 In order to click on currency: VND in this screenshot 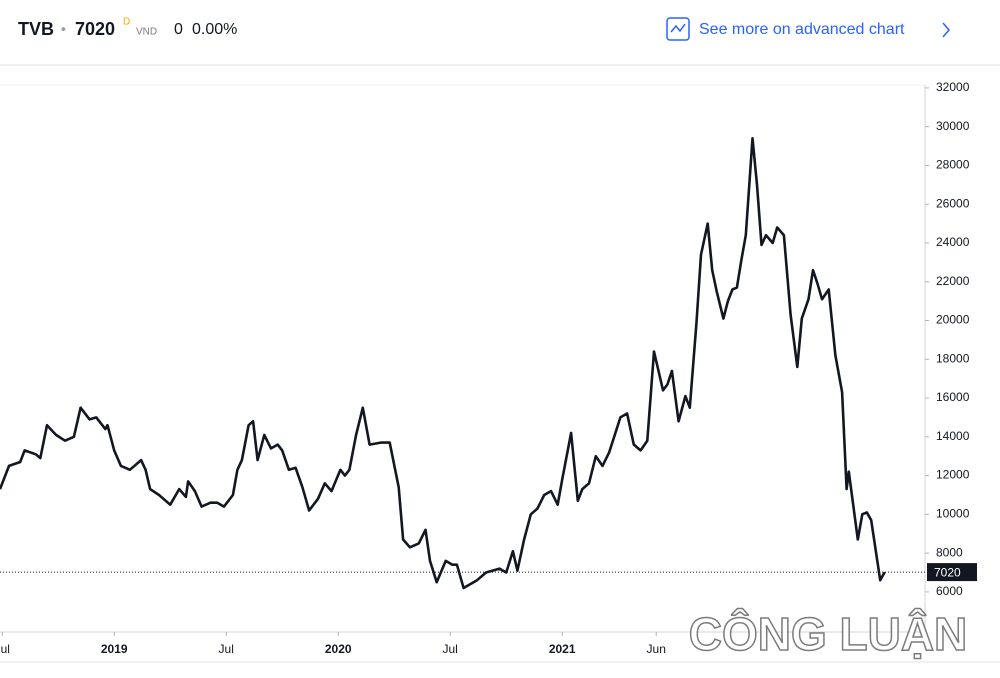, I will do `click(146, 32)`.